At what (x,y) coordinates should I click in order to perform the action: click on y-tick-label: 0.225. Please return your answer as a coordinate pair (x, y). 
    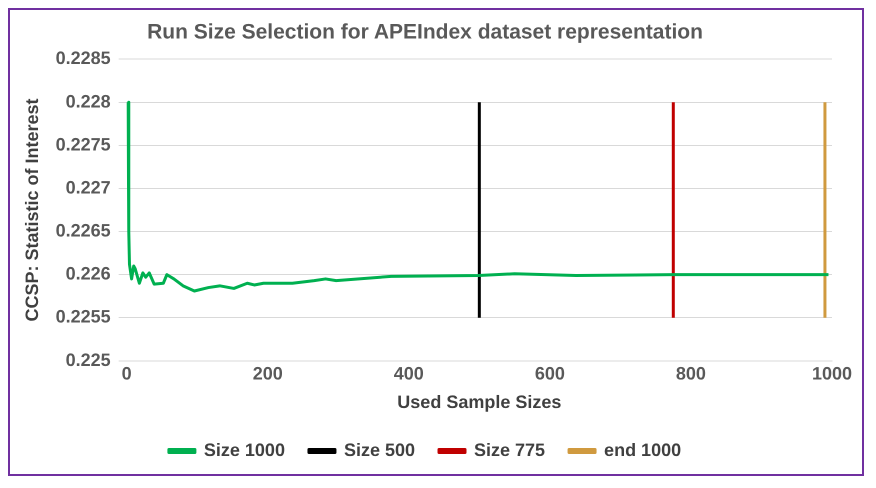
    Looking at the image, I should click on (88, 360).